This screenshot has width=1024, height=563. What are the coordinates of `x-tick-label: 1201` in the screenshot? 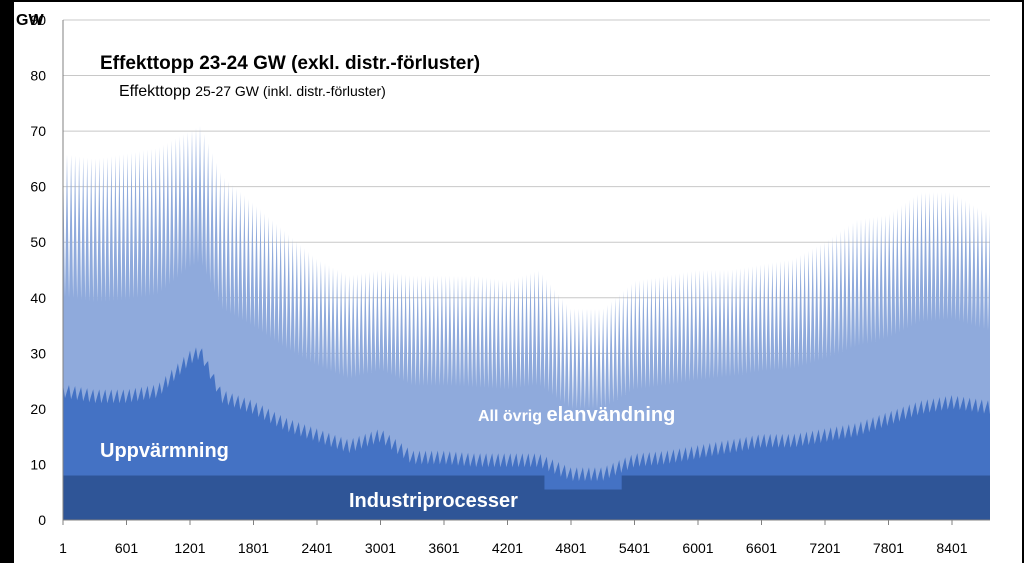 It's located at (189, 548).